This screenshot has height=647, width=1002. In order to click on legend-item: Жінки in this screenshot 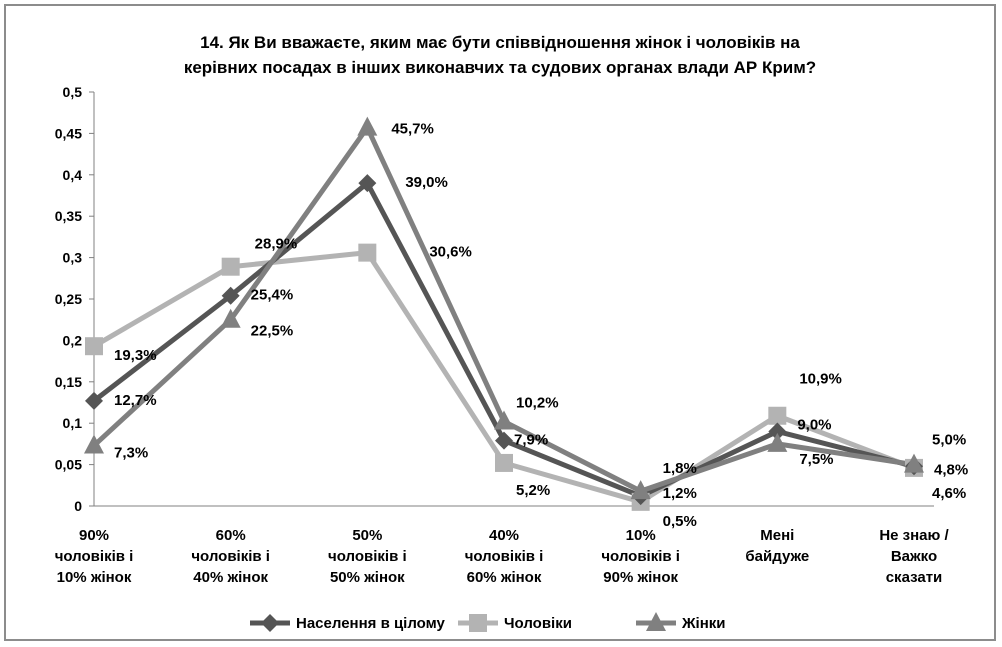, I will do `click(681, 622)`.